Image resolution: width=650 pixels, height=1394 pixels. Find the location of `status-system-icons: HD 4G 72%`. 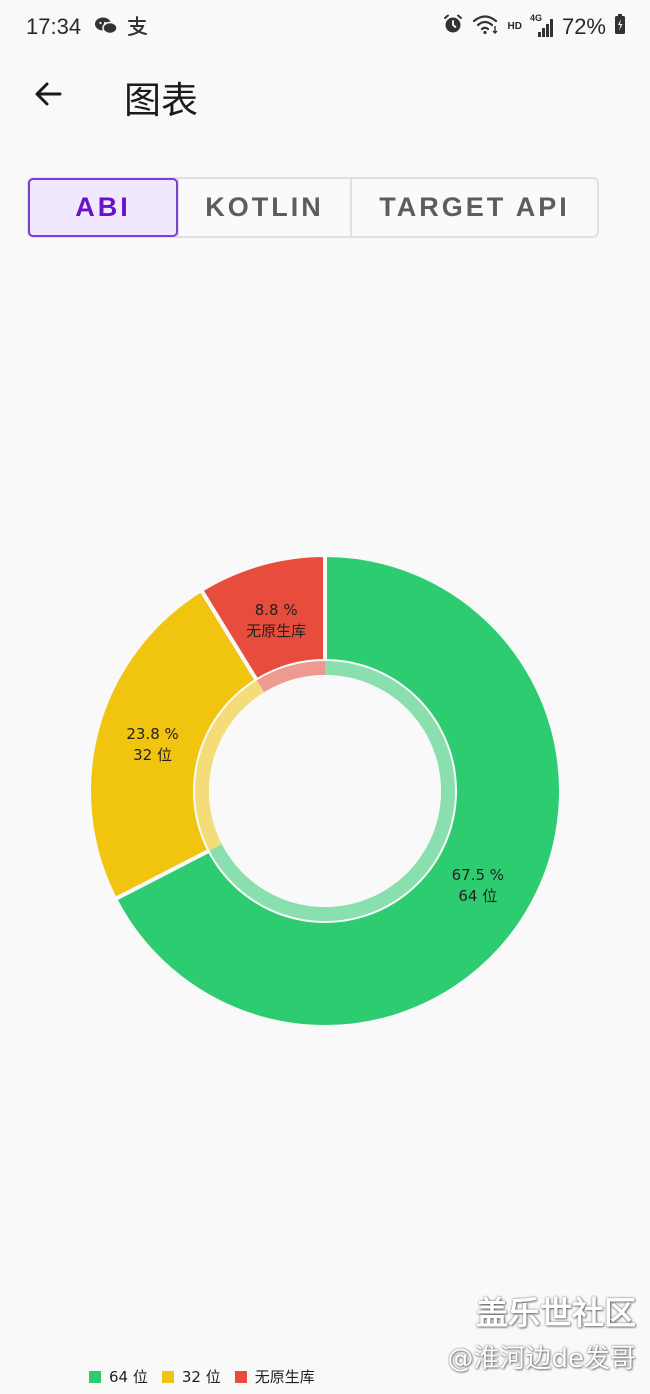

status-system-icons: HD 4G 72% is located at coordinates (534, 26).